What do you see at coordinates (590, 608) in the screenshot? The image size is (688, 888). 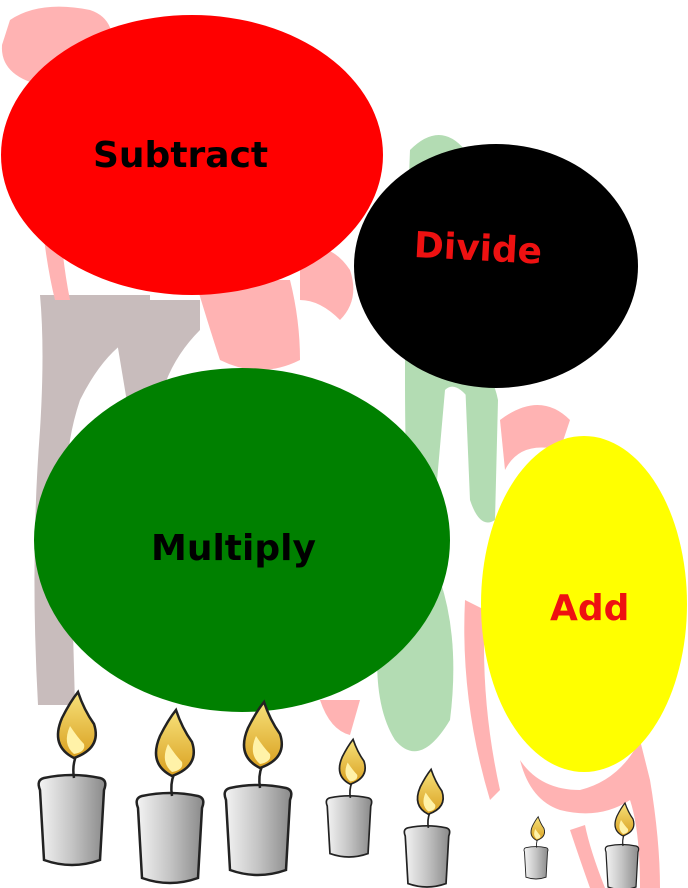 I see `add-label: Add` at bounding box center [590, 608].